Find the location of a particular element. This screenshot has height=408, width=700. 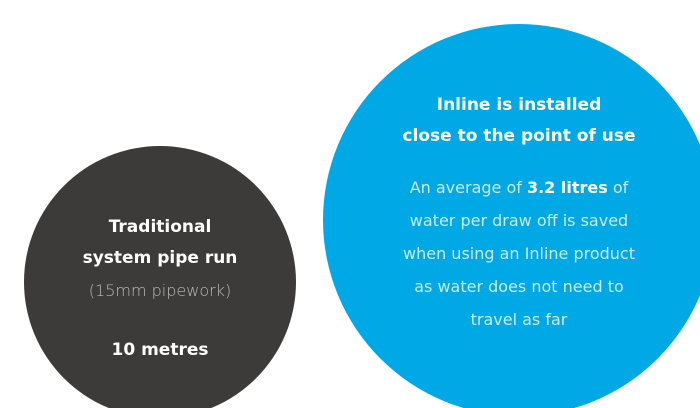

body-text: of is located at coordinates (618, 187).